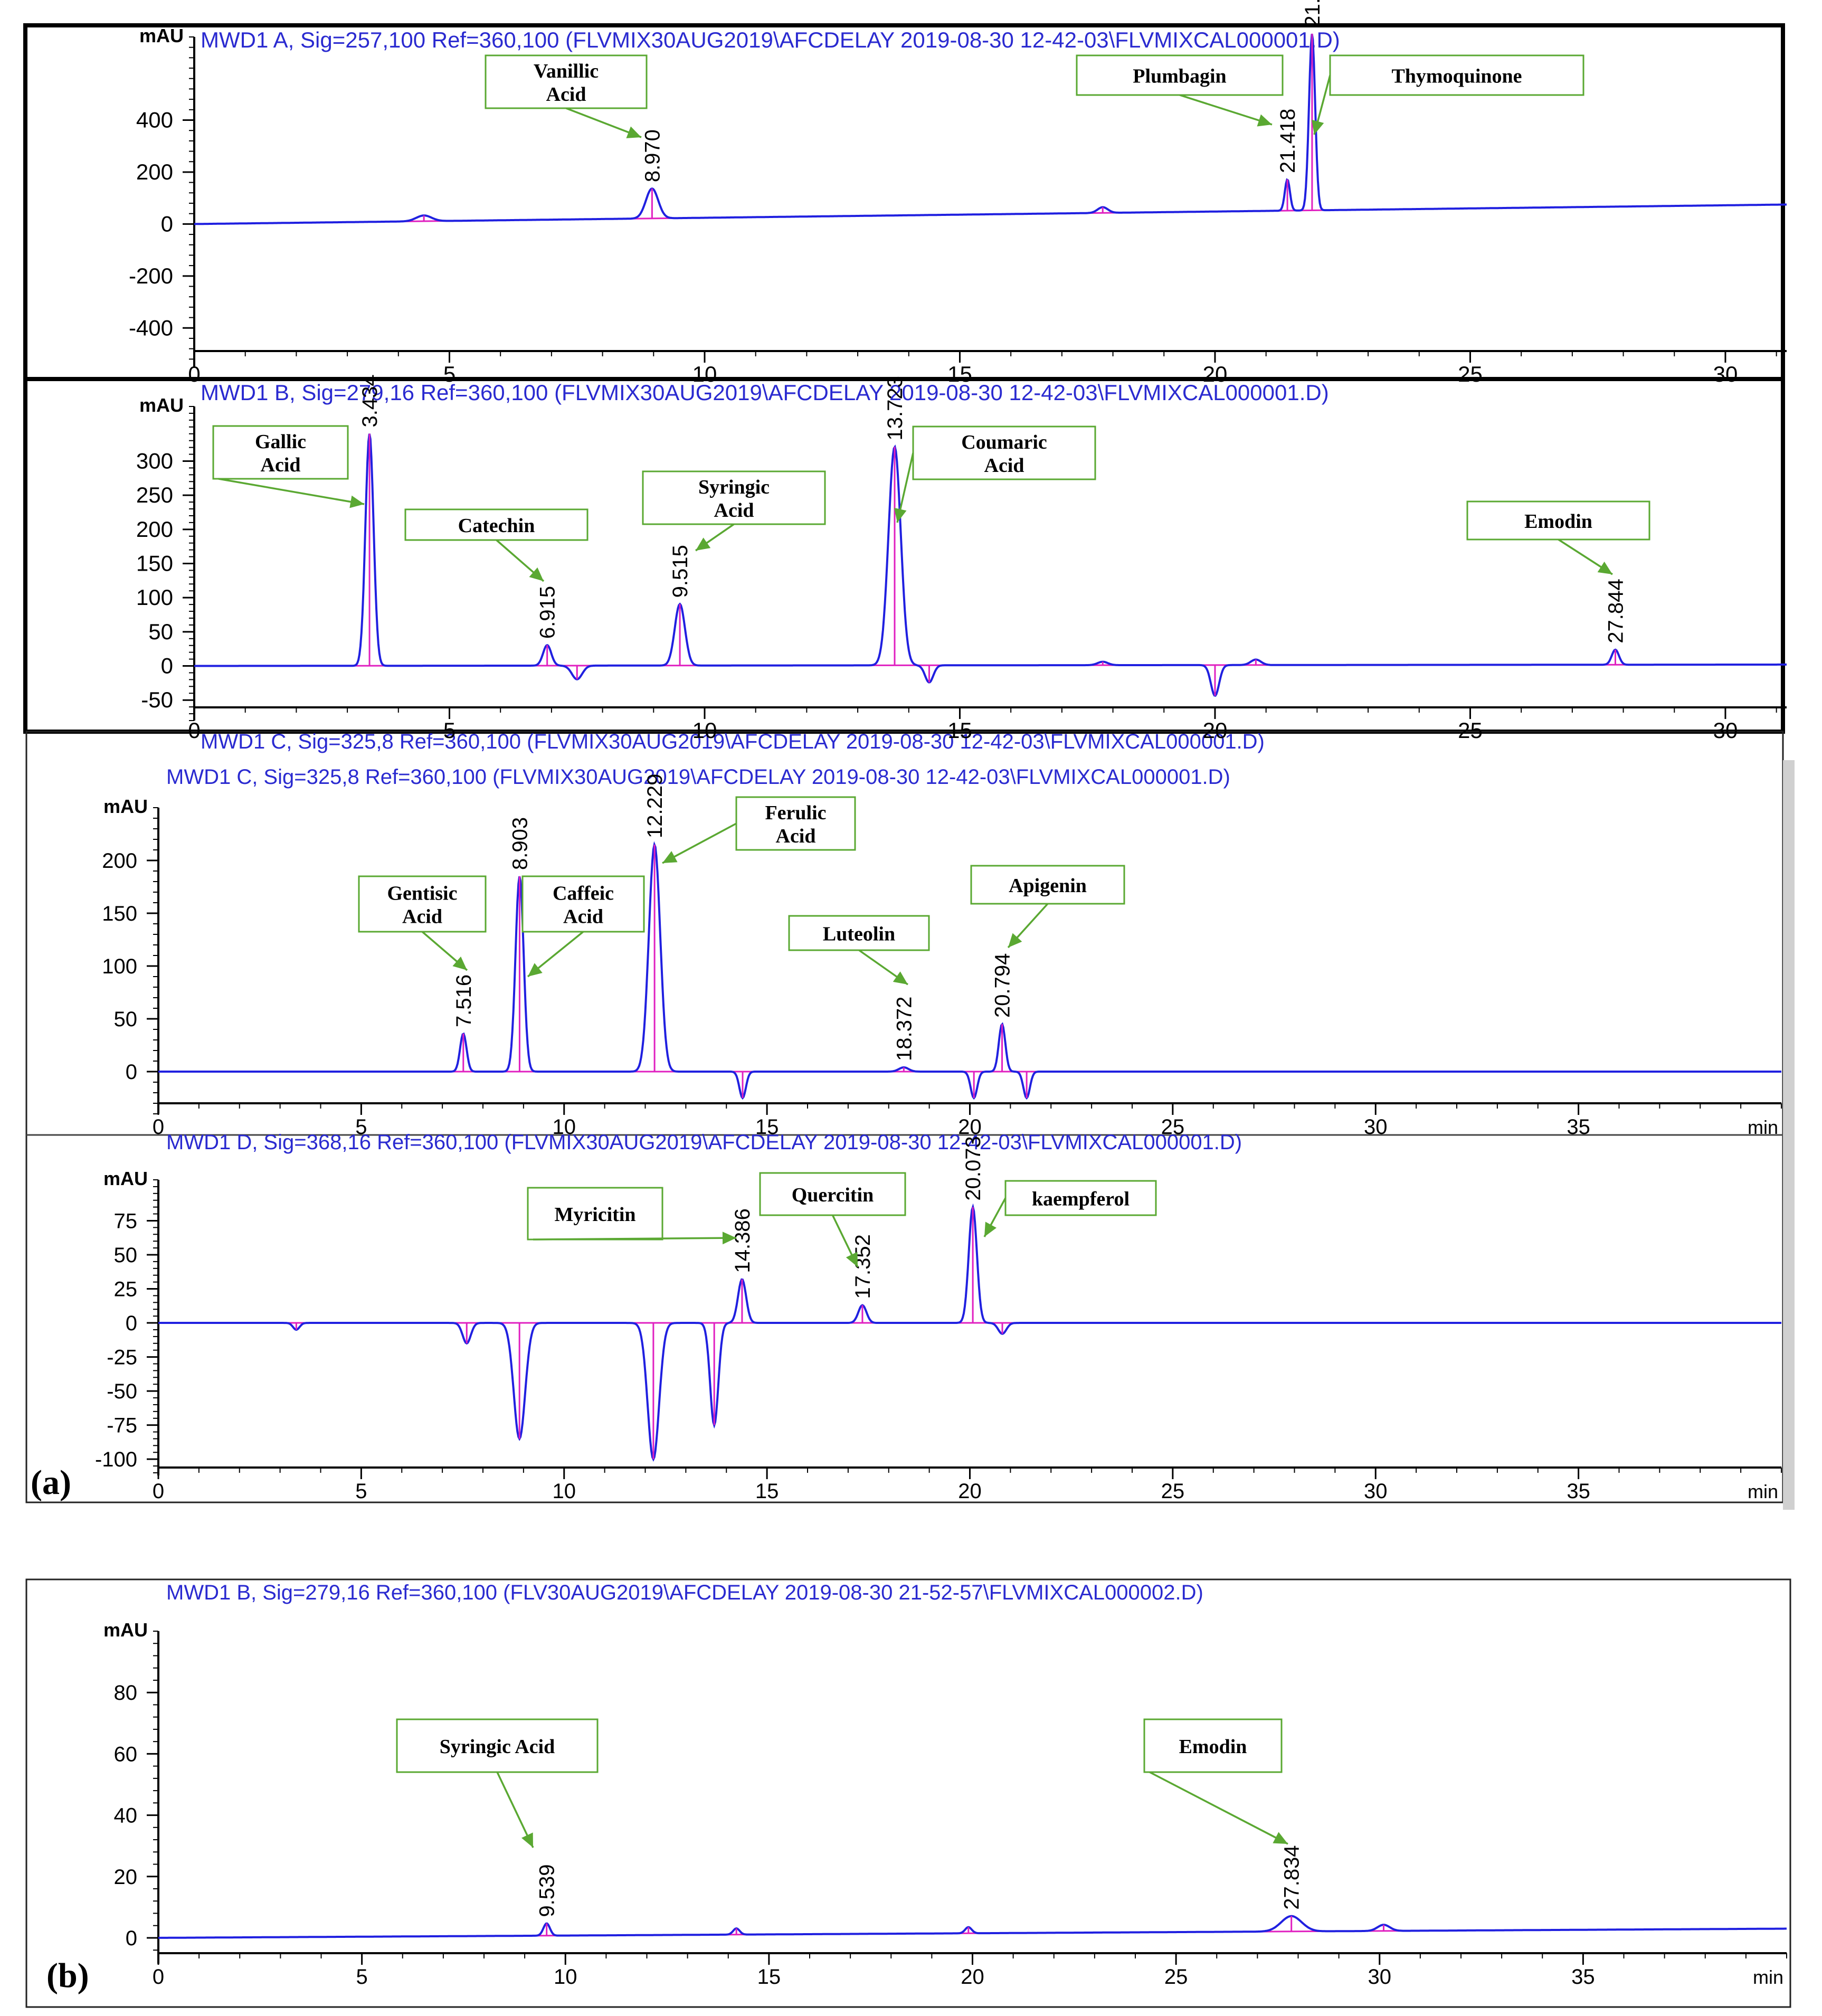 Image resolution: width=1822 pixels, height=2016 pixels. What do you see at coordinates (904, 1029) in the screenshot?
I see `peak-rt-label: 18.372` at bounding box center [904, 1029].